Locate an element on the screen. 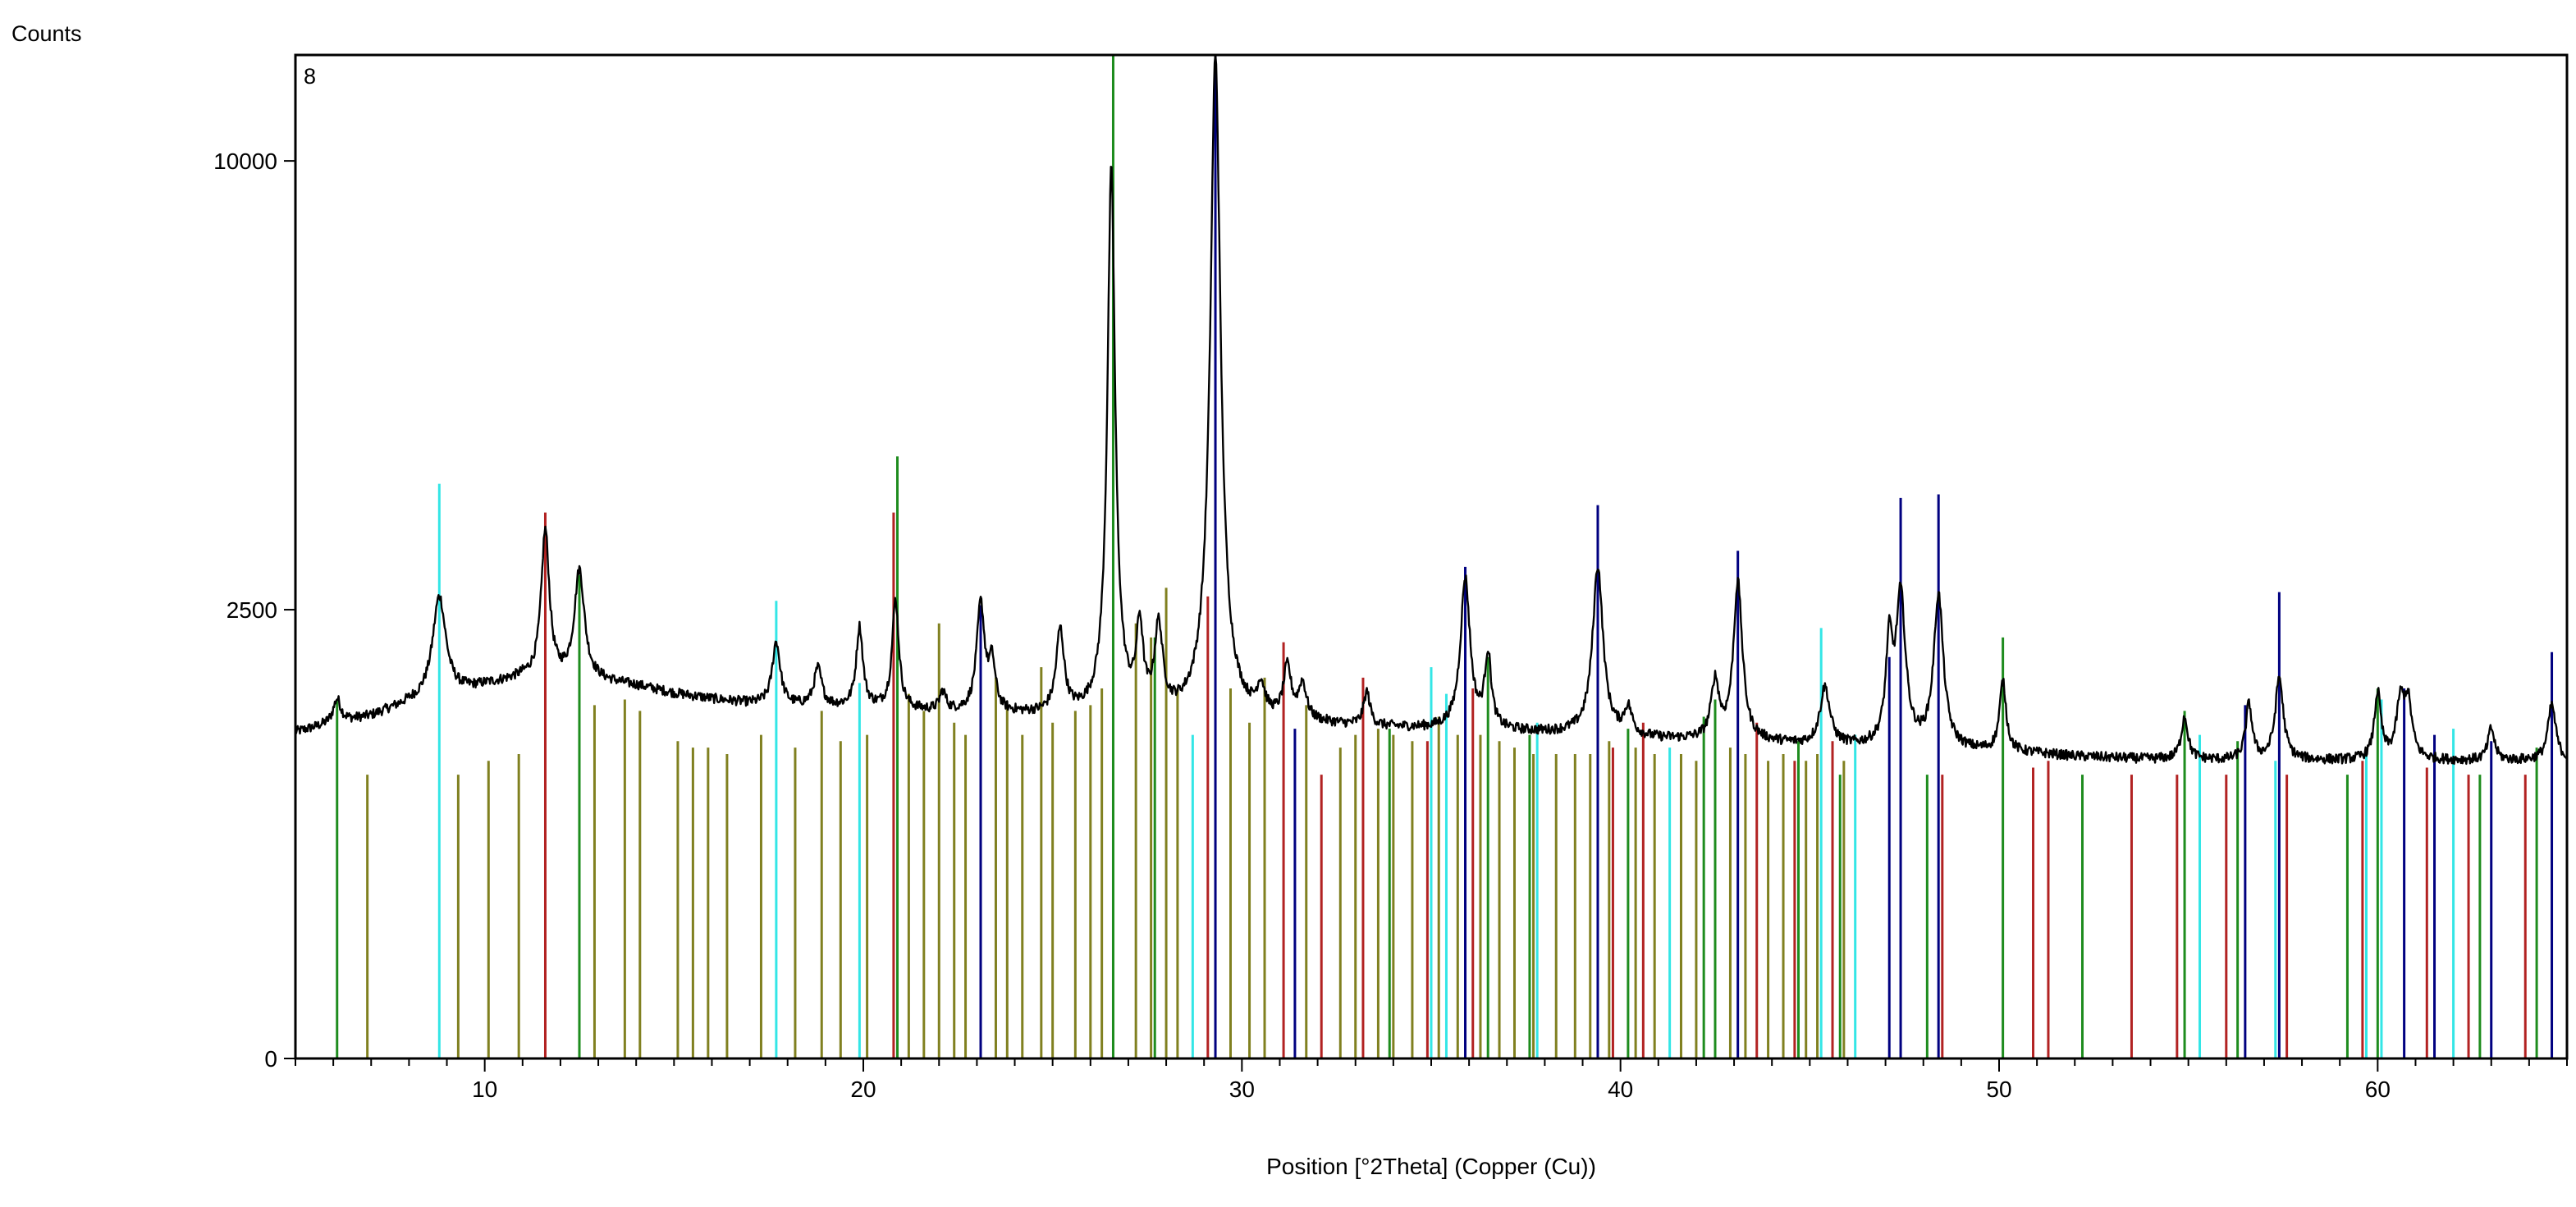 The height and width of the screenshot is (1207, 2576). x-tick-label: 30 is located at coordinates (1242, 1089).